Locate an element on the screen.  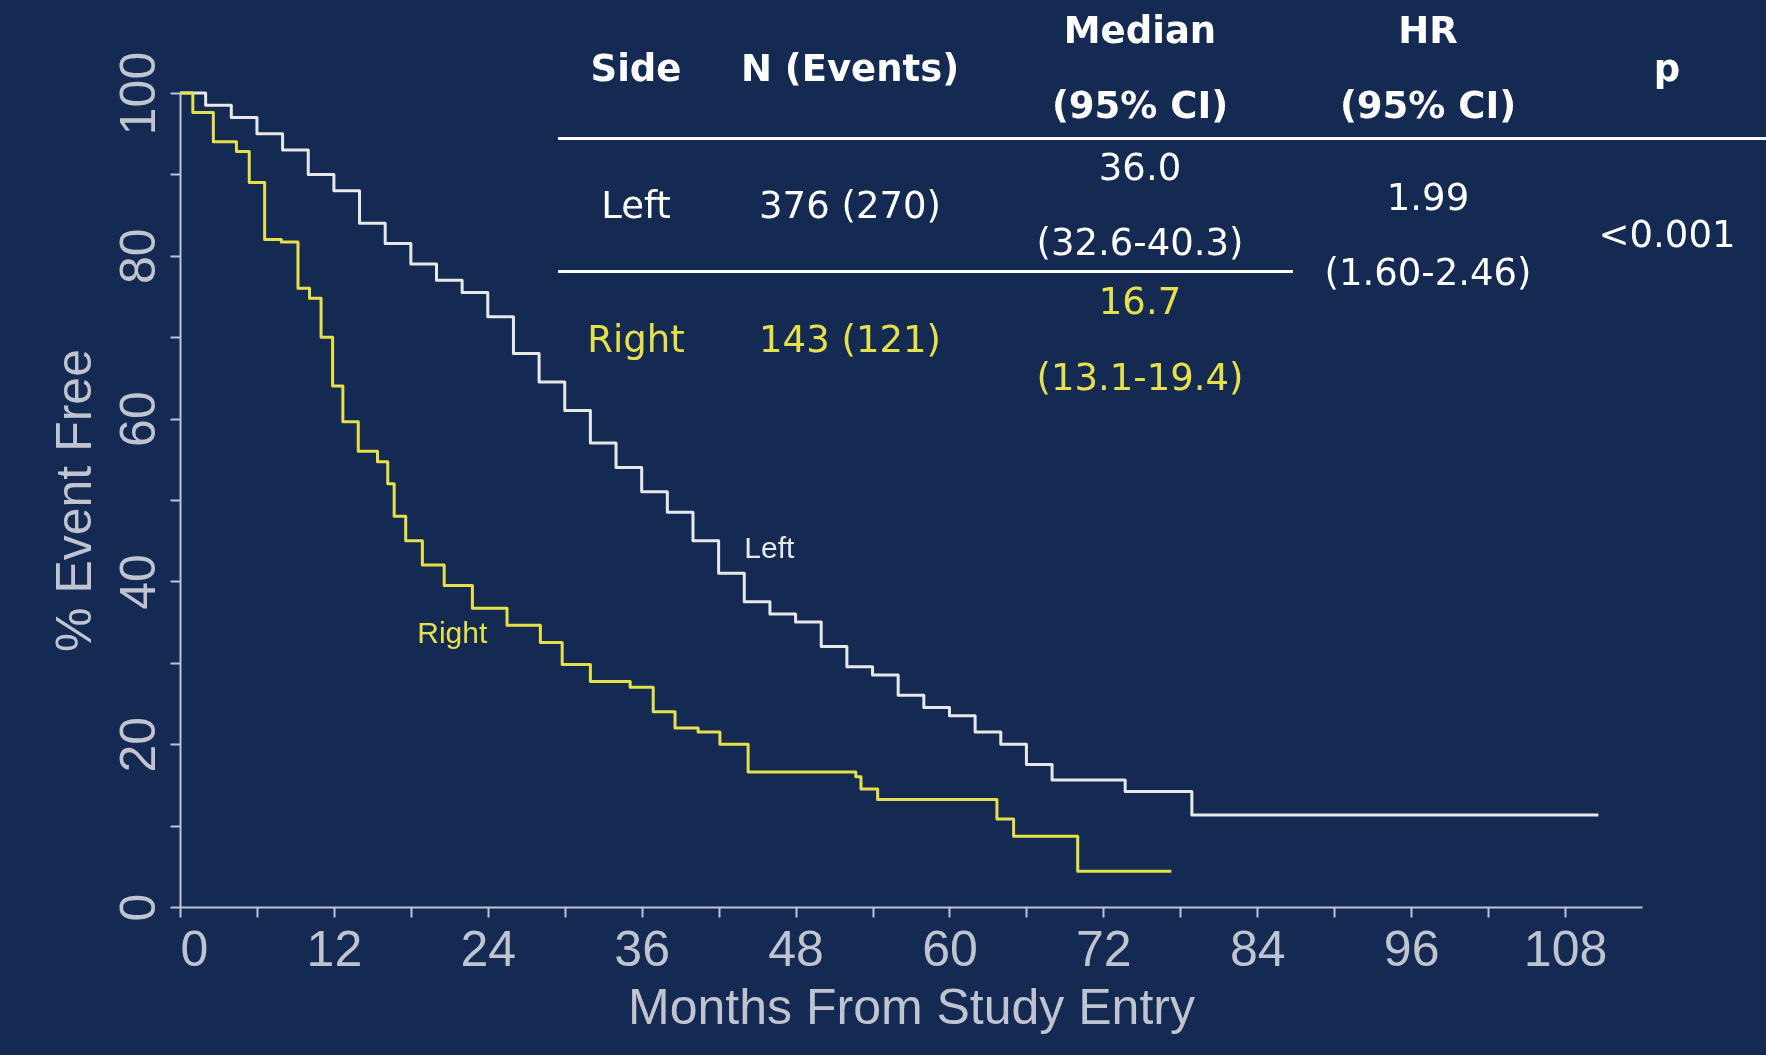
annotation: Left is located at coordinates (636, 205).